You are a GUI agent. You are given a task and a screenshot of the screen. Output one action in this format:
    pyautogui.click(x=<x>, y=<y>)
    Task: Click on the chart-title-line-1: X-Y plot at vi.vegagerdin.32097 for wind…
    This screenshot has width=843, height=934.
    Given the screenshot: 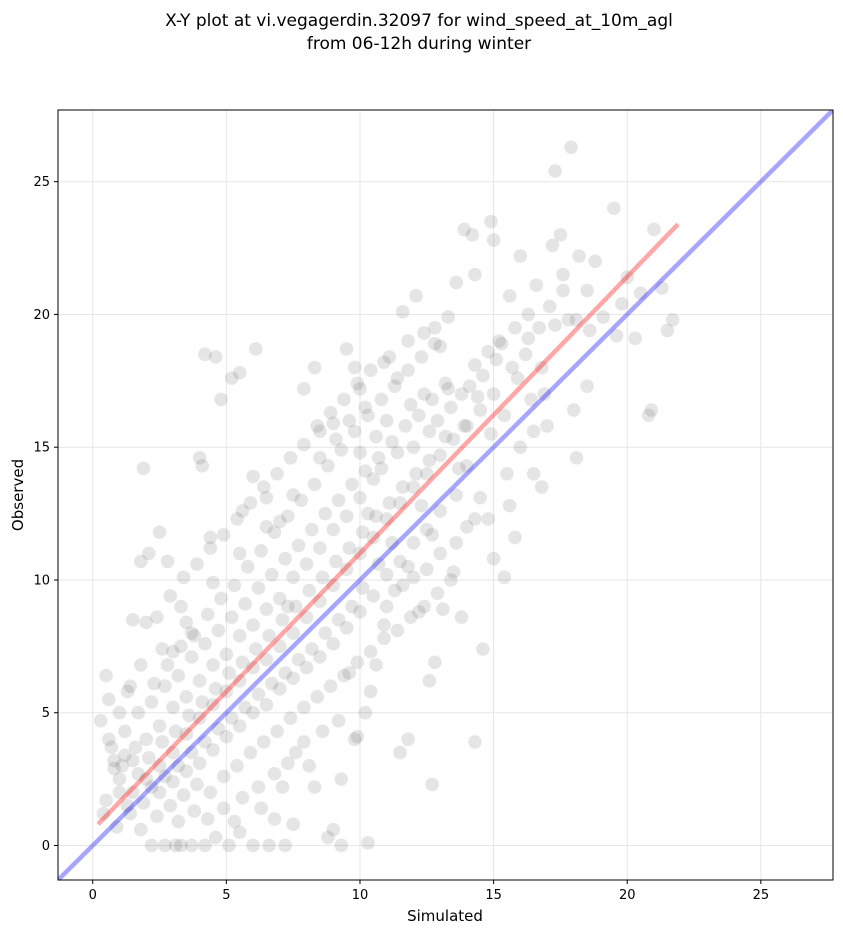 What is the action you would take?
    pyautogui.click(x=419, y=21)
    